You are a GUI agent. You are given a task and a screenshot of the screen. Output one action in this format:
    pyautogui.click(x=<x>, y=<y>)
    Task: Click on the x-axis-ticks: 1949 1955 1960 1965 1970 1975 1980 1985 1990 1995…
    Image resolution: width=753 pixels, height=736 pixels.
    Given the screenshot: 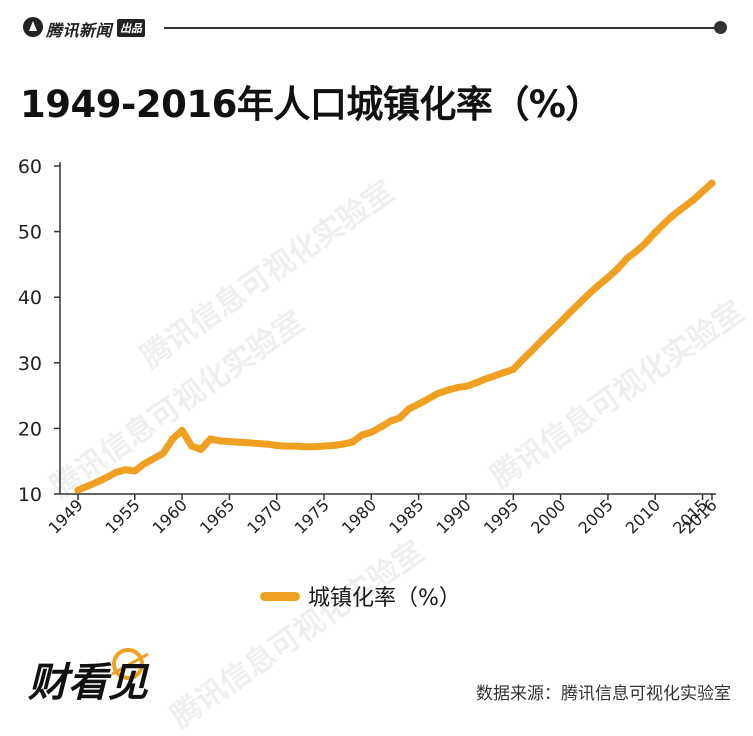 What is the action you would take?
    pyautogui.click(x=383, y=516)
    